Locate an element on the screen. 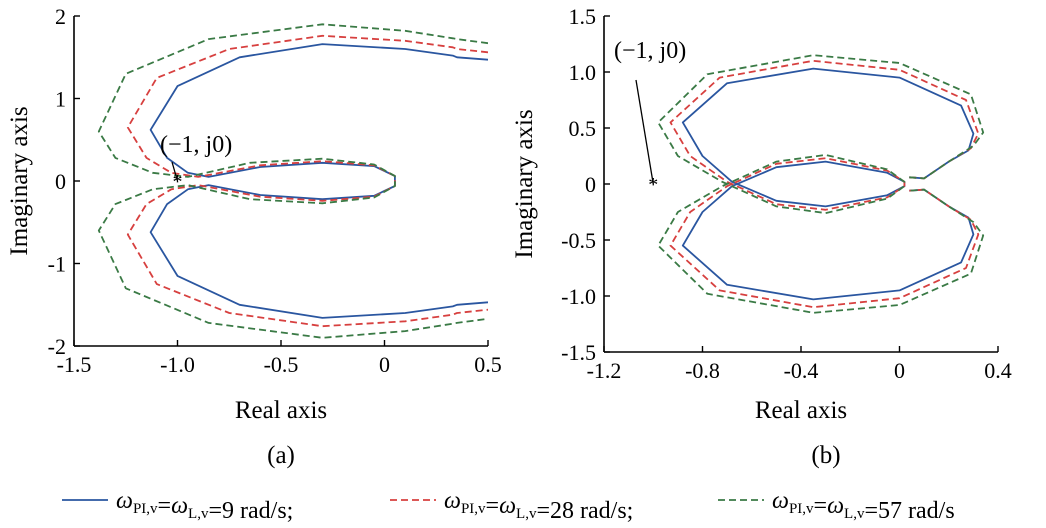 This screenshot has width=1046, height=528. y-axis-label-b: Imaginary axis is located at coordinates (524, 183).